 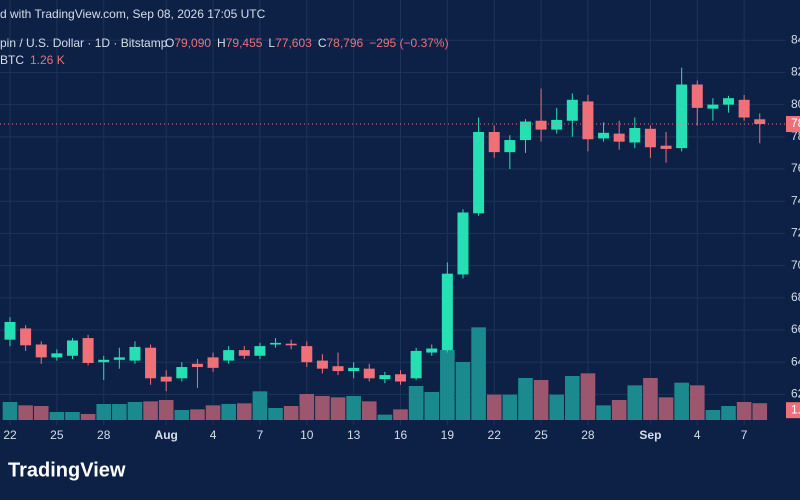 I want to click on ohlc-key: O, so click(x=169, y=43).